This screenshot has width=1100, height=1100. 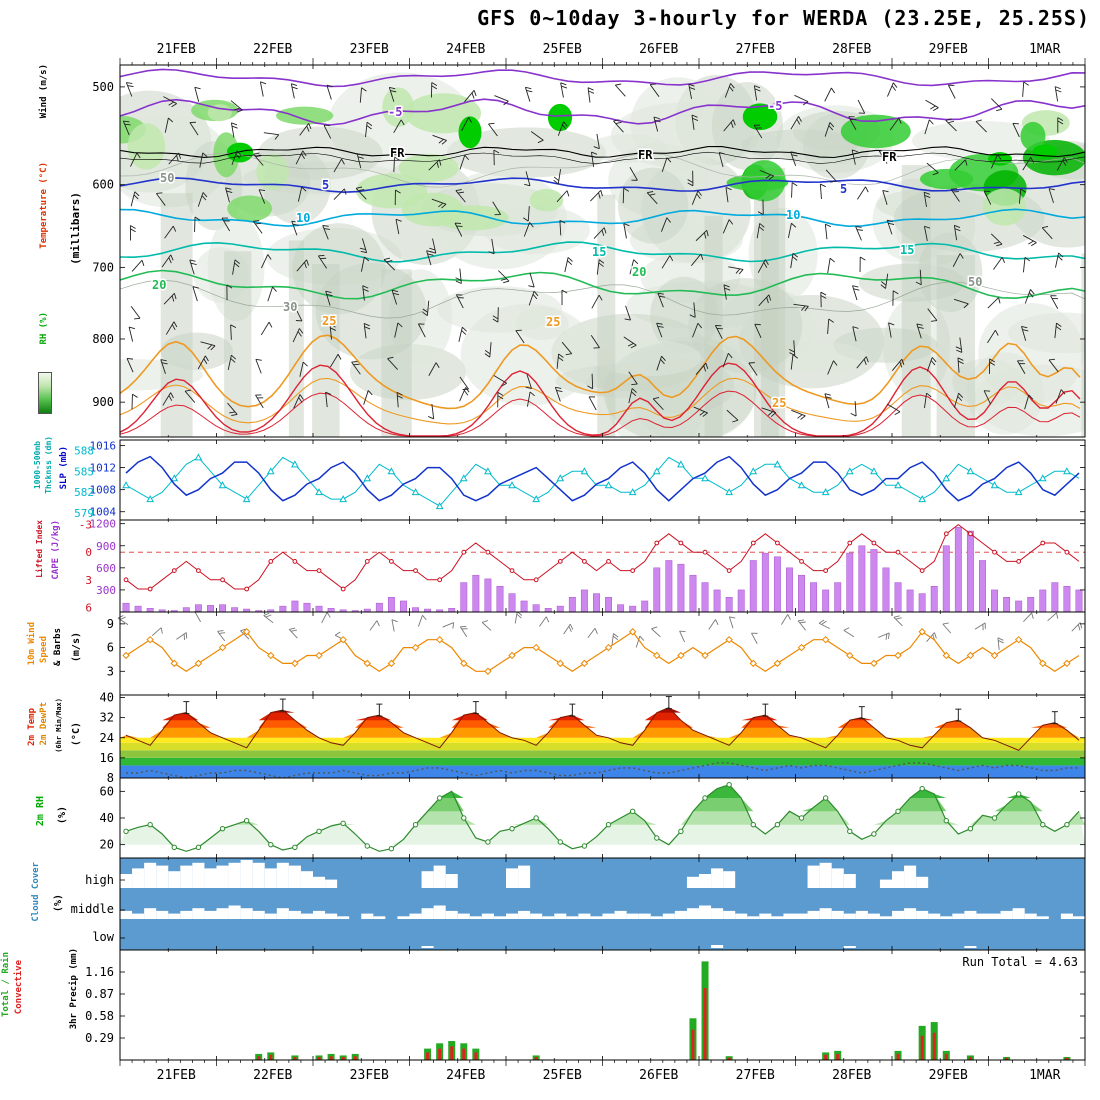 I want to click on svg-text: low, so click(x=103, y=937).